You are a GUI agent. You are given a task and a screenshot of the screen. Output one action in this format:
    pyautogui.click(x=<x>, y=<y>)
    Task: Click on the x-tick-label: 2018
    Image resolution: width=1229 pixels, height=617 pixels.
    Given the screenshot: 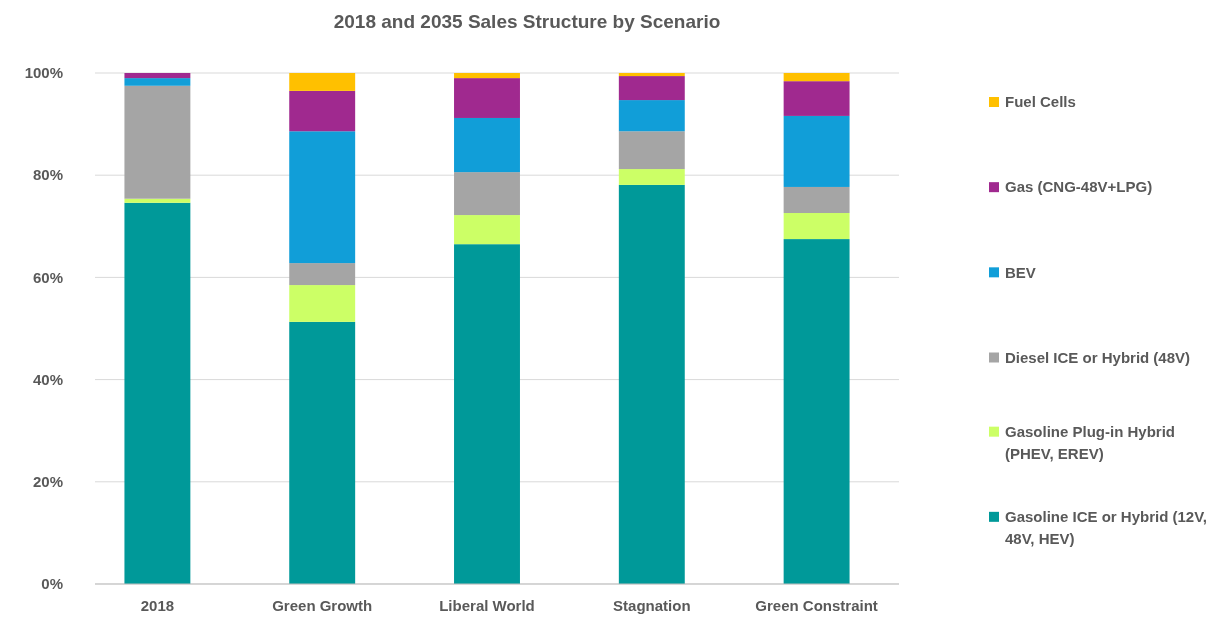 What is the action you would take?
    pyautogui.click(x=157, y=605)
    